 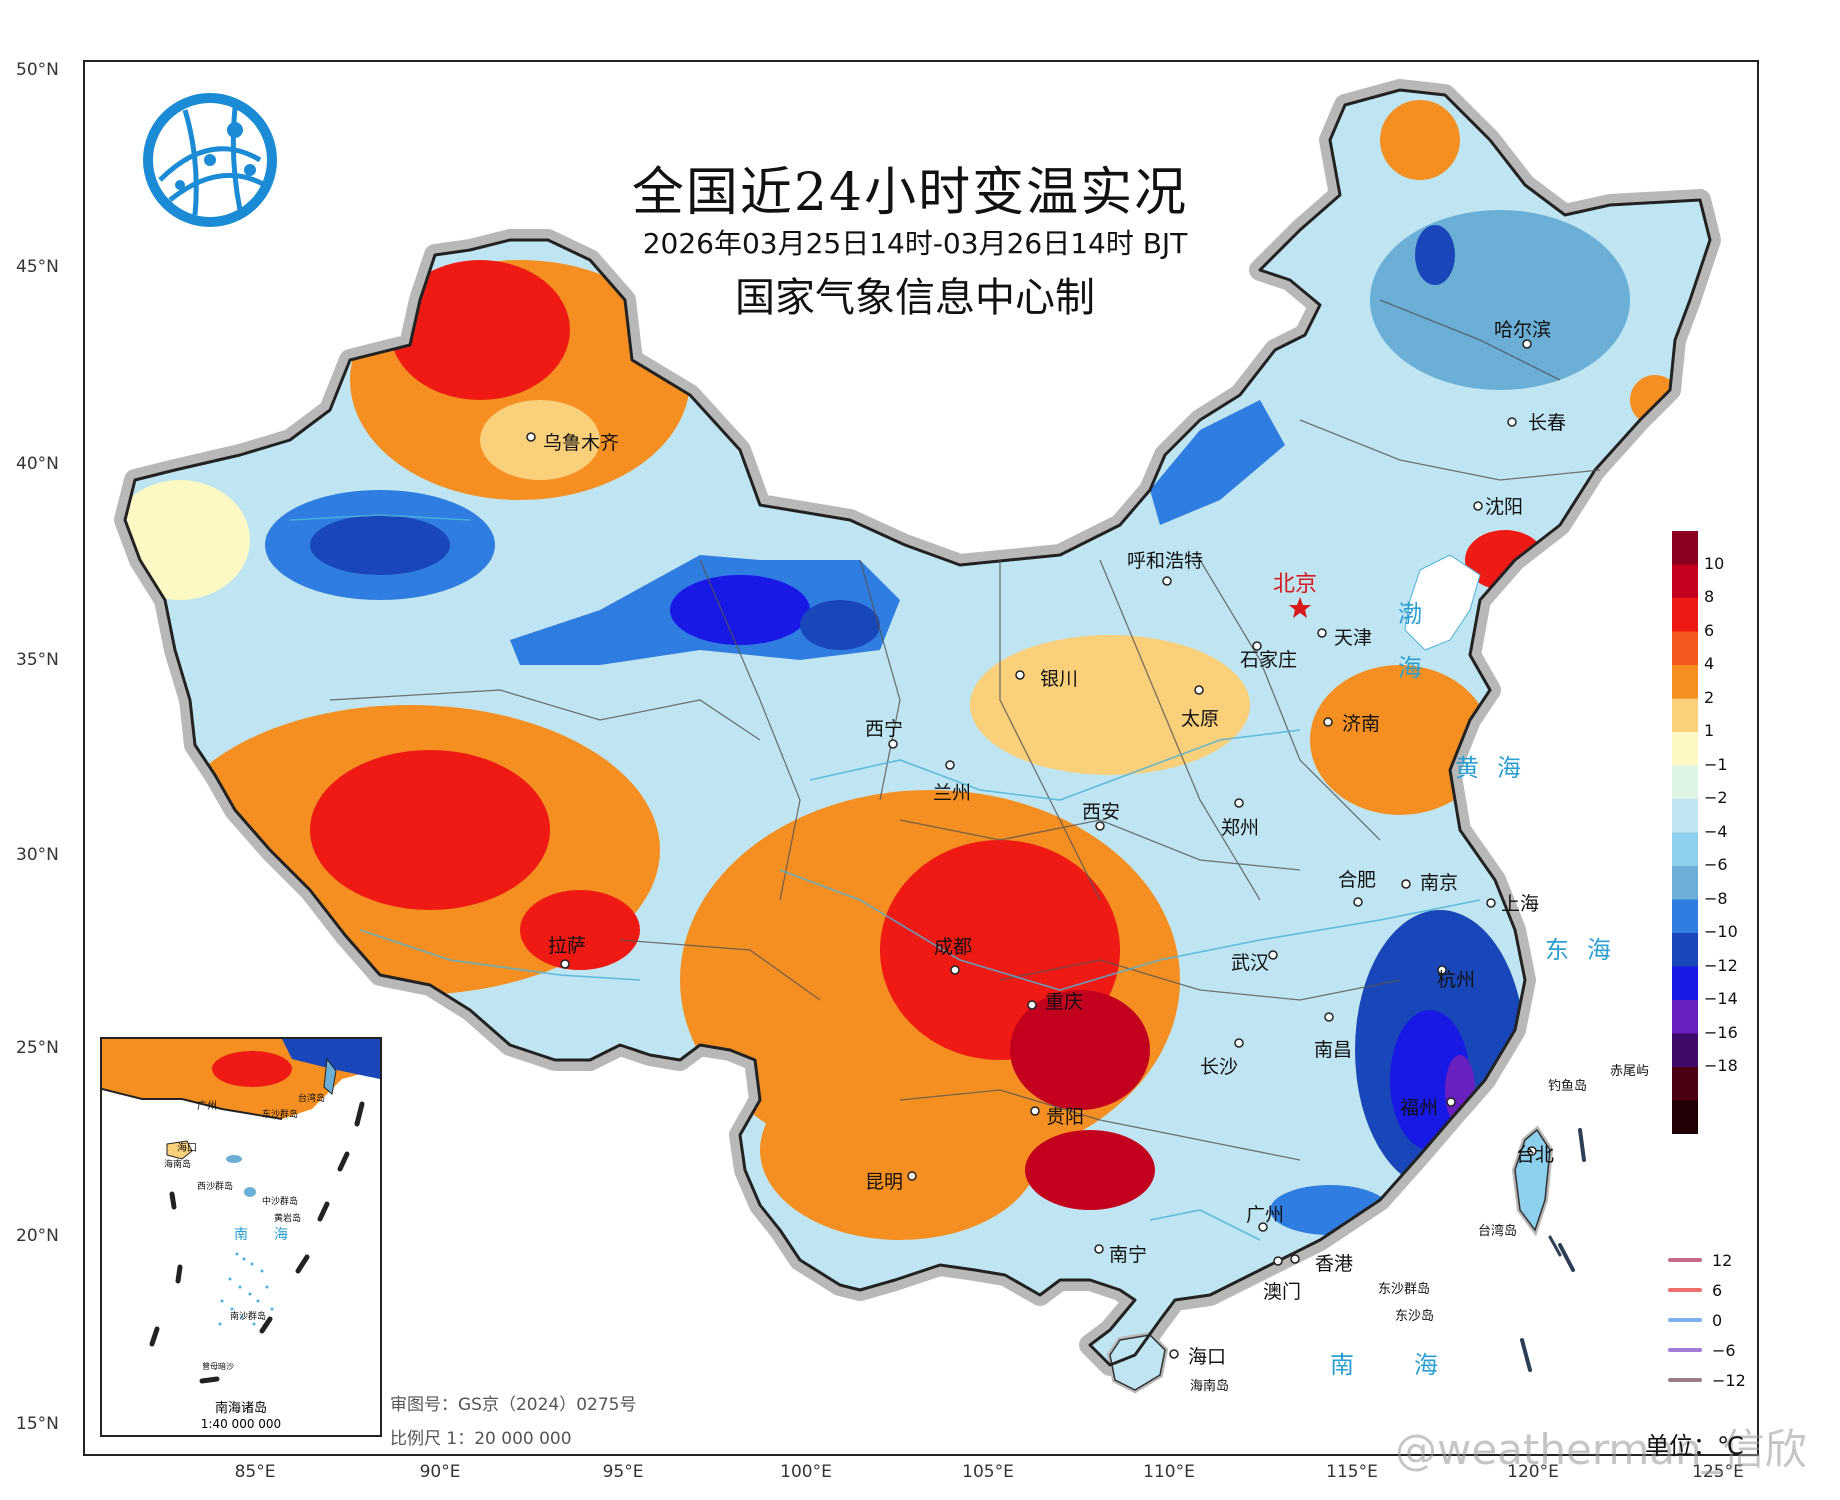 What do you see at coordinates (915, 298) in the screenshot?
I see `map-producer: 国家气象信息中心制` at bounding box center [915, 298].